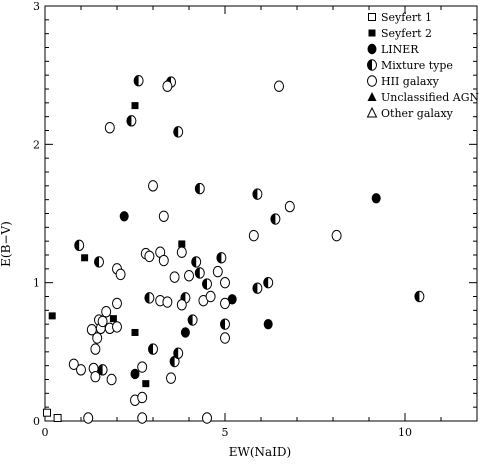 This screenshot has width=479, height=464. Describe the element at coordinates (372, 81) in the screenshot. I see `legend-marker-hii-galaxy` at that location.